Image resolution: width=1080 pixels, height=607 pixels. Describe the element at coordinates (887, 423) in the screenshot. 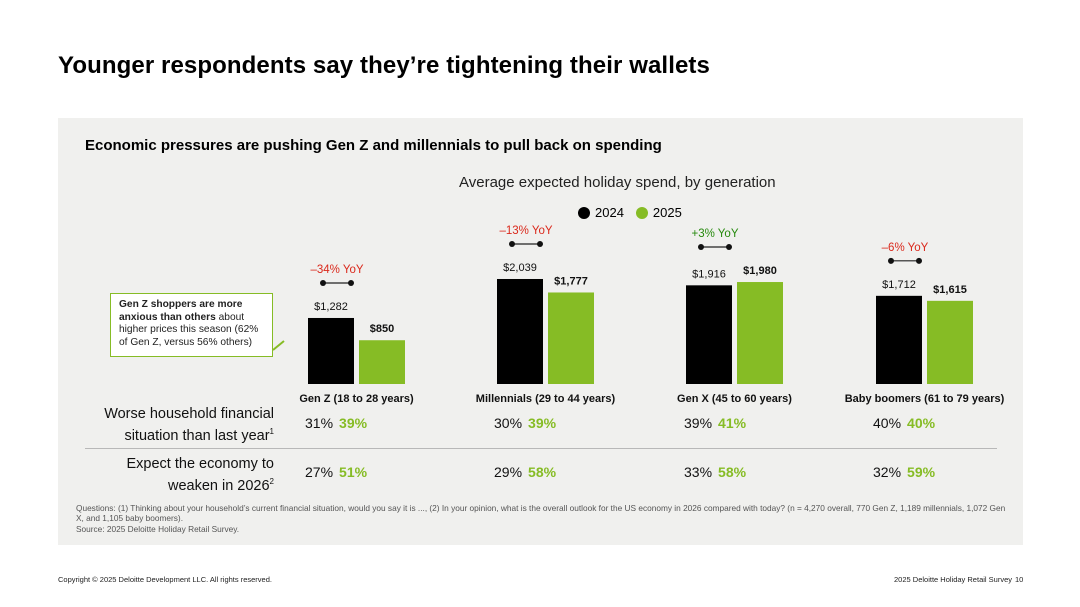

I see `value-2024: 40%` at that location.